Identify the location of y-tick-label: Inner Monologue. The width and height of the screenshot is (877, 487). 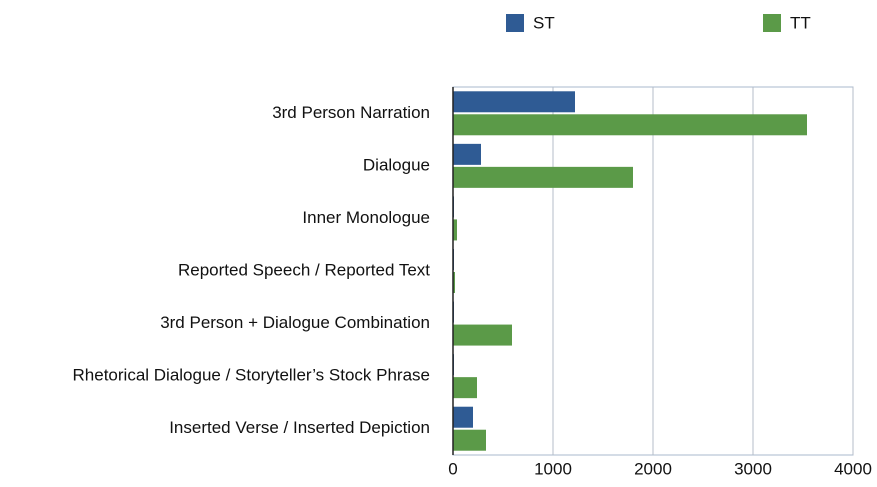
(366, 217).